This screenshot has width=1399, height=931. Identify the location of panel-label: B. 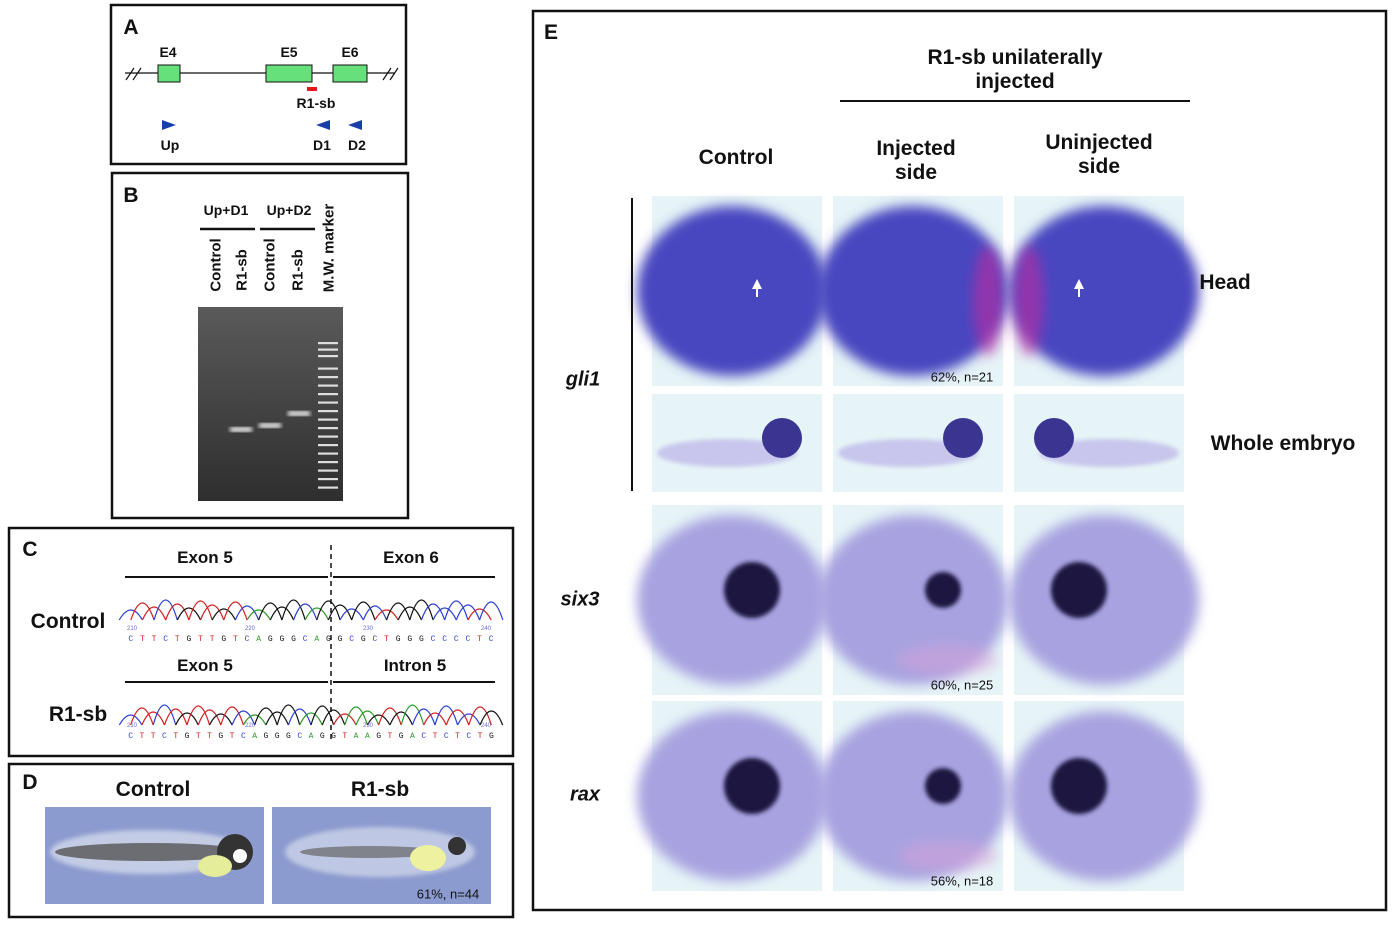
(131, 195).